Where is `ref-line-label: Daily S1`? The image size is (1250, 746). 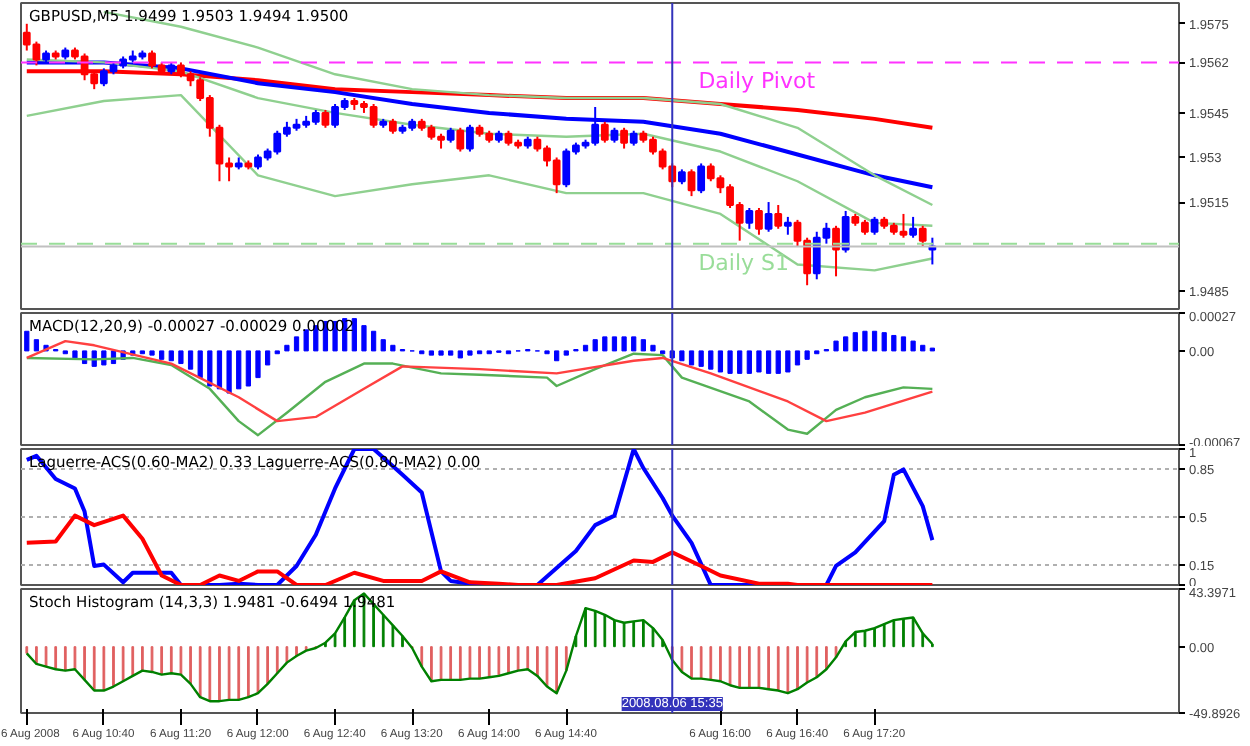
ref-line-label: Daily S1 is located at coordinates (744, 262).